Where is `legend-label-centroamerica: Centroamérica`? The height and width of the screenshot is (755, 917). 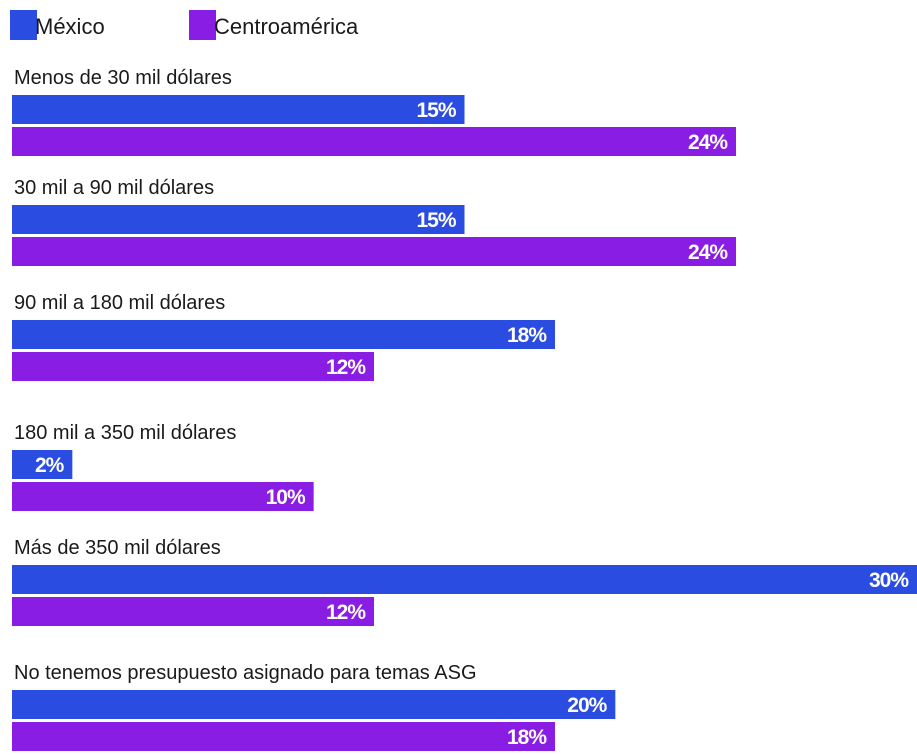 legend-label-centroamerica: Centroamérica is located at coordinates (286, 26).